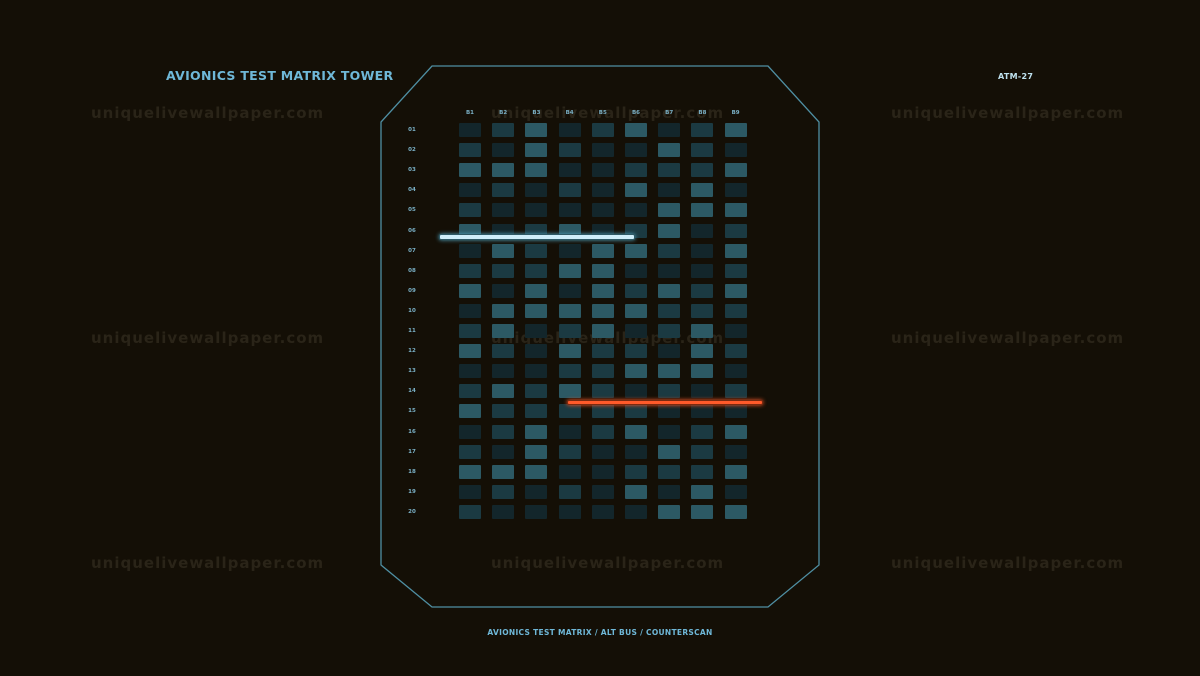 Image resolution: width=1200 pixels, height=676 pixels. Describe the element at coordinates (412, 230) in the screenshot. I see `row-label: 06` at that location.